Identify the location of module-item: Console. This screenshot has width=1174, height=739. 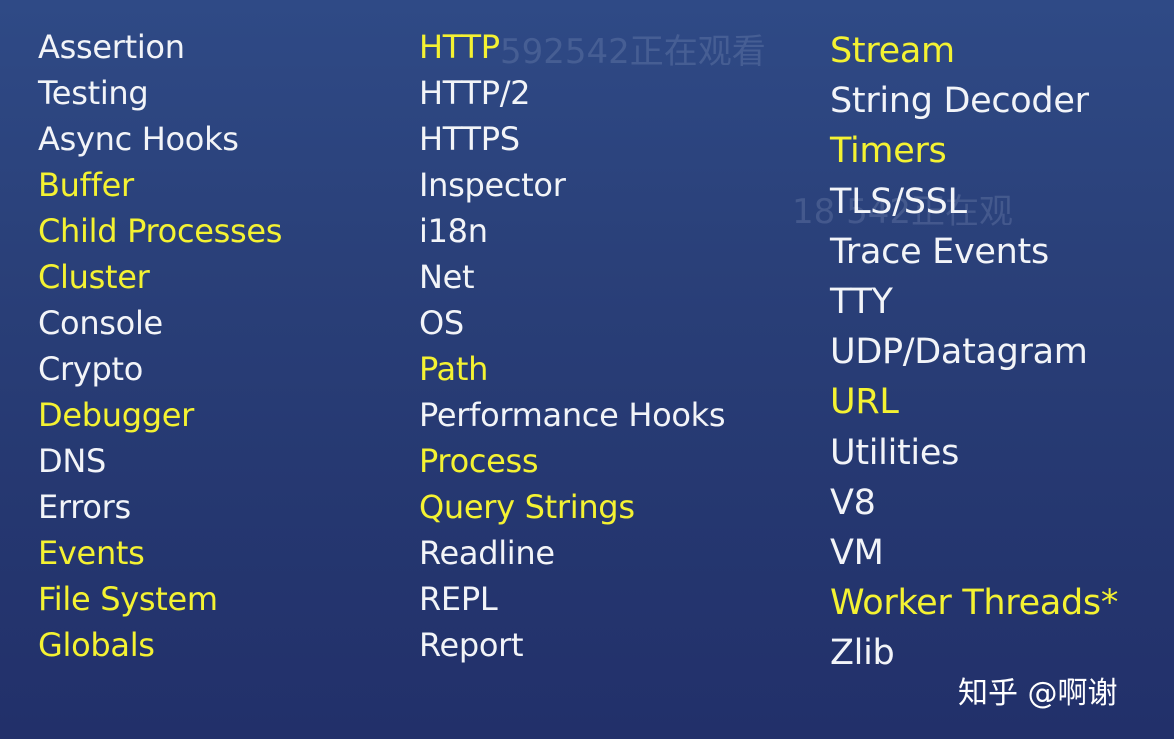
(100, 323).